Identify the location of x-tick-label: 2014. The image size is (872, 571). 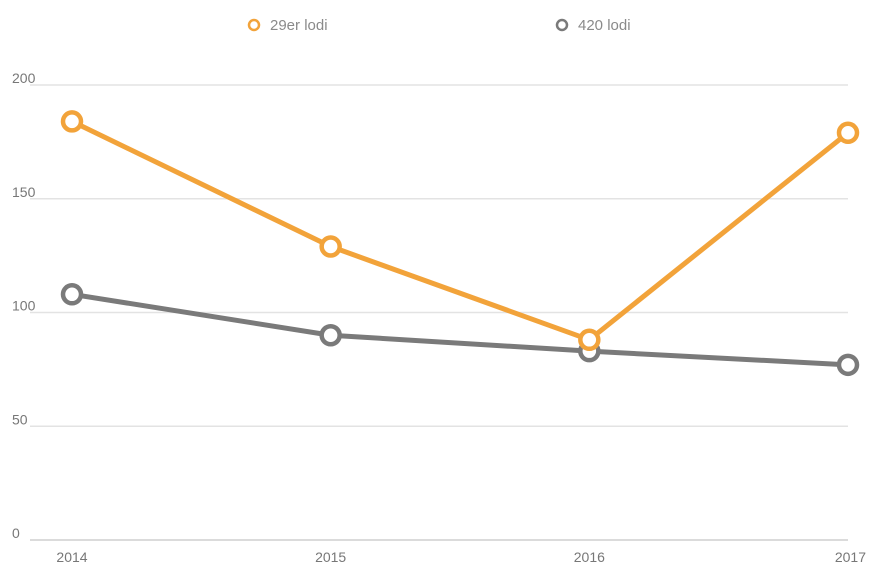
(71, 557).